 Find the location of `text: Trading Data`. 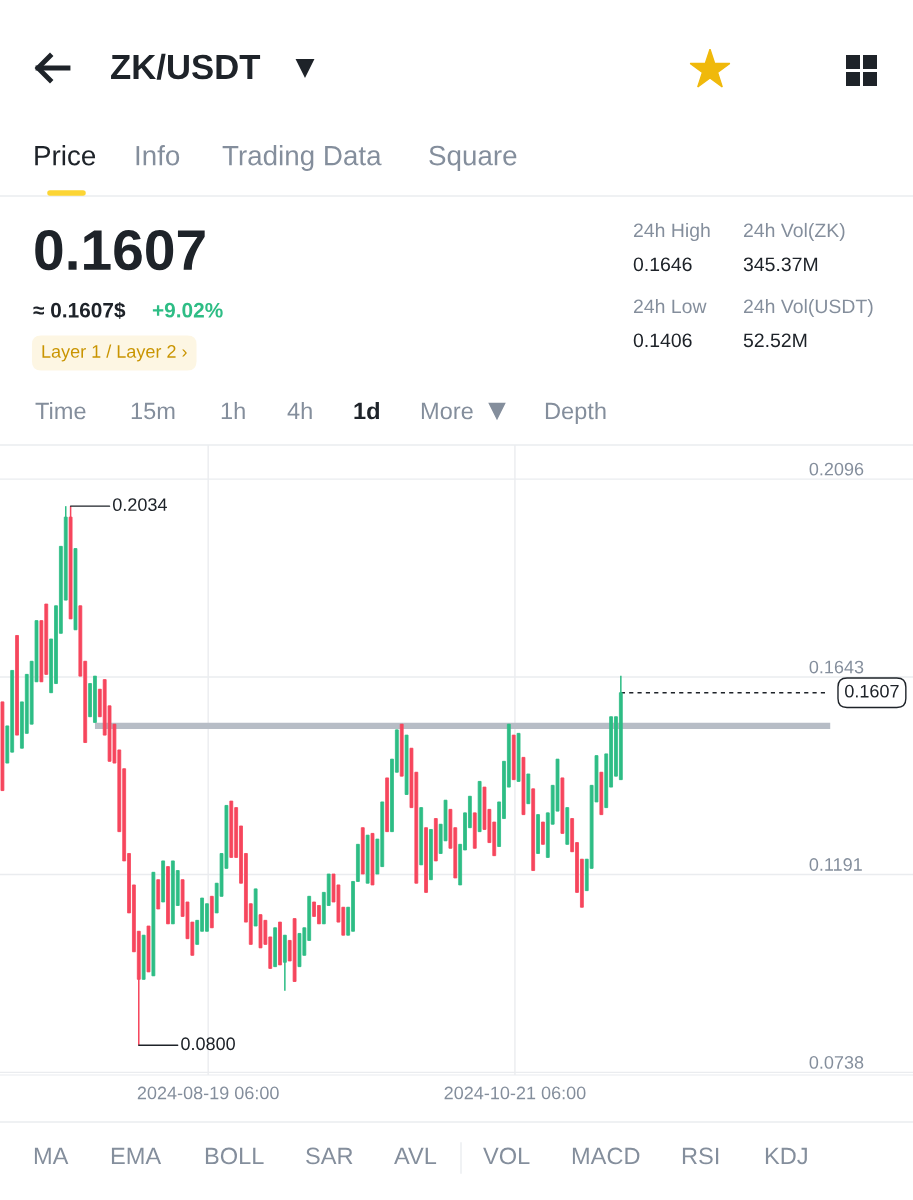

text: Trading Data is located at coordinates (302, 158).